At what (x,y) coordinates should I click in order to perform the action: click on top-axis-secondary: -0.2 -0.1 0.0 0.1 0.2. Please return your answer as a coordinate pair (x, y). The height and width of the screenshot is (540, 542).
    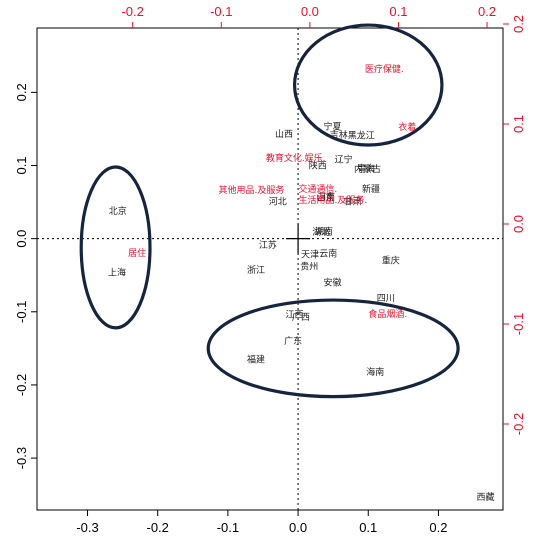
    Looking at the image, I should click on (308, 16).